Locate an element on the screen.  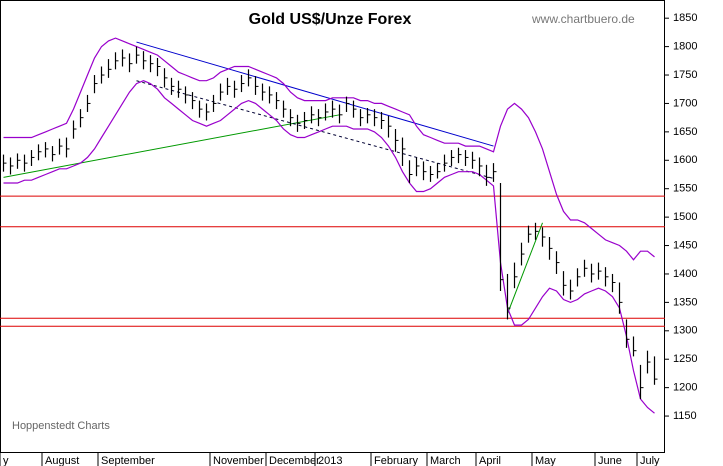
chart-title: Gold US$/Unze Forex is located at coordinates (330, 19).